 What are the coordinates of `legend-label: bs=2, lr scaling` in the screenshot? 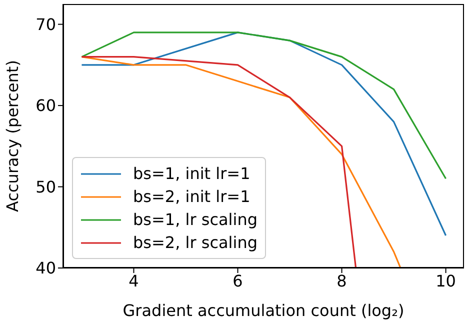 It's located at (195, 243).